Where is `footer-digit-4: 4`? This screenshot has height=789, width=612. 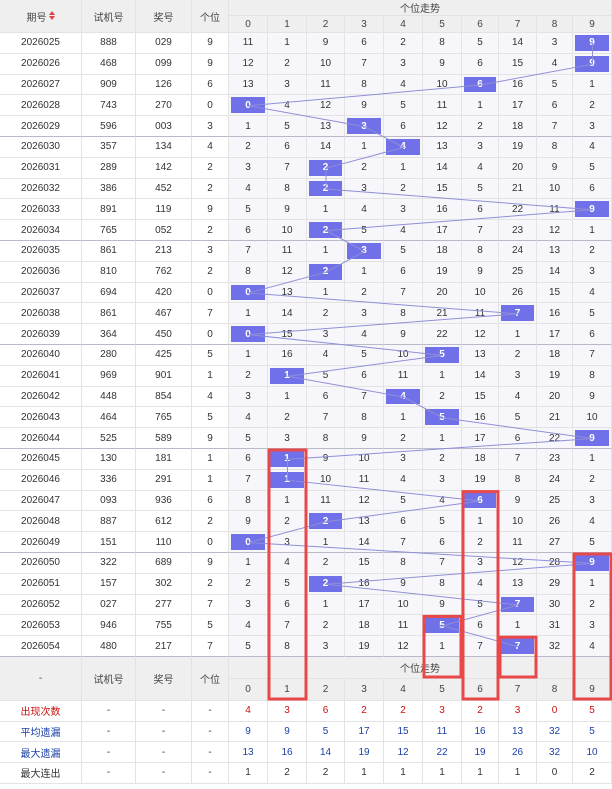 footer-digit-4: 4 is located at coordinates (403, 690).